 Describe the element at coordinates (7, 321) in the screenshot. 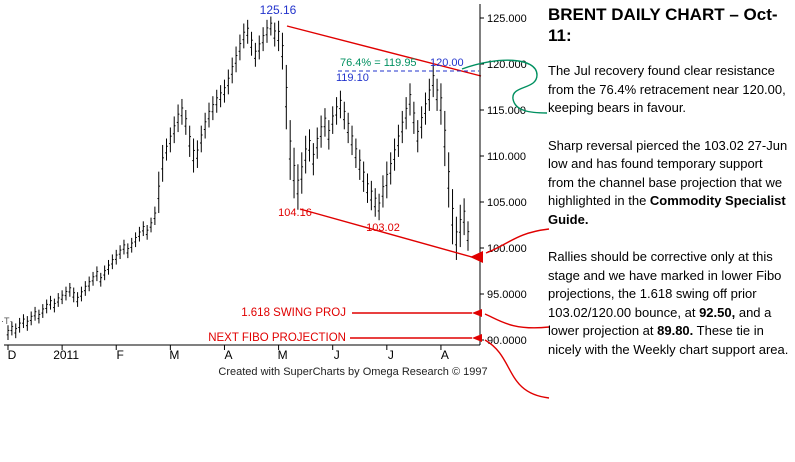

I see `annotation-label: ·T·` at that location.